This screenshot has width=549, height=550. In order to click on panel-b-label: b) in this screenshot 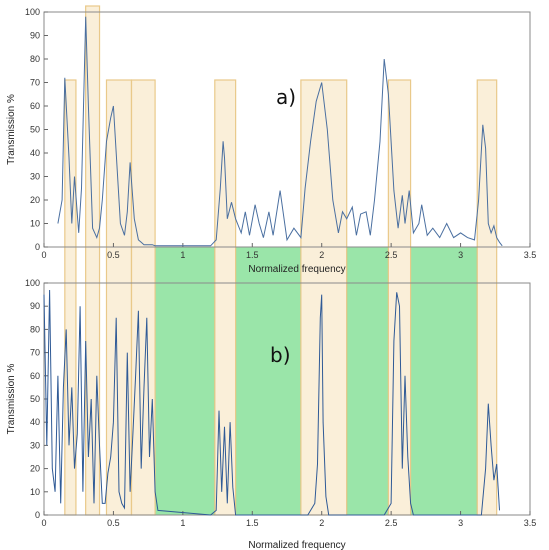, I will do `click(280, 355)`.